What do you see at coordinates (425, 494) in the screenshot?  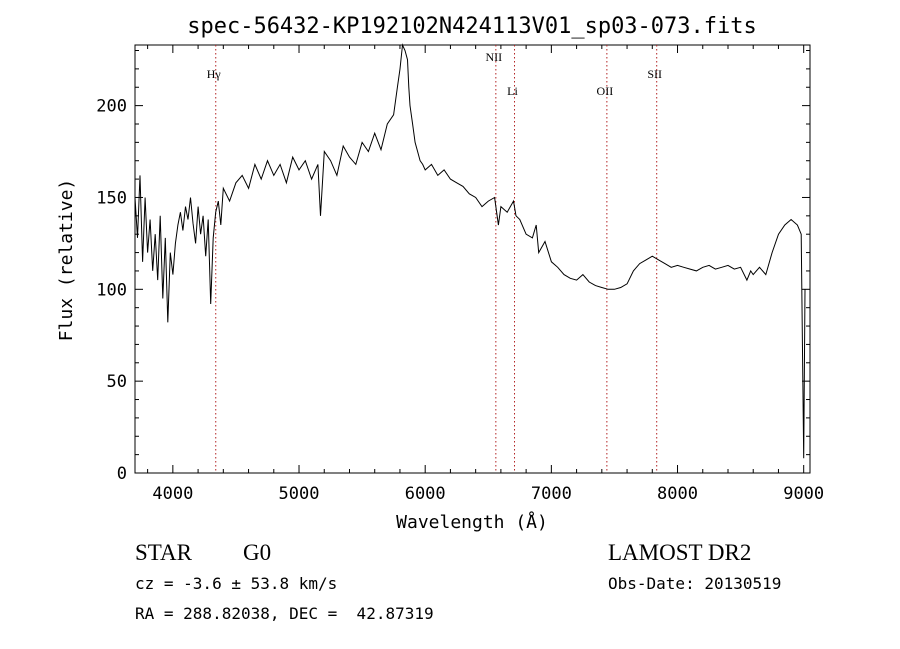 I see `x-tick-label-2: 6000` at bounding box center [425, 494].